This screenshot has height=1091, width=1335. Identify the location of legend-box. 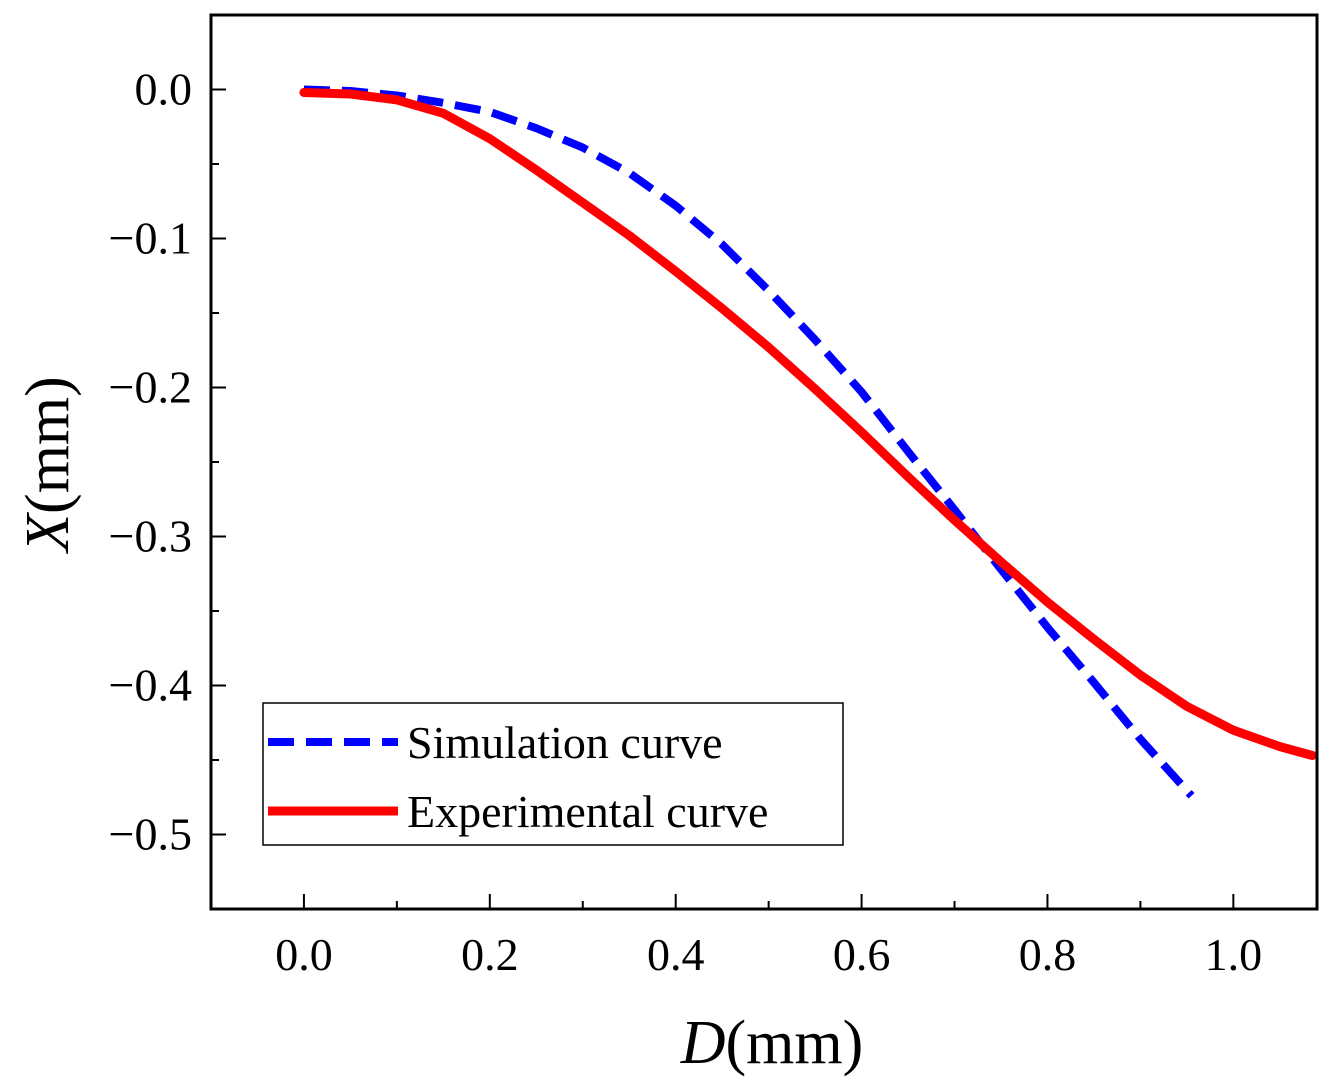
(553, 774).